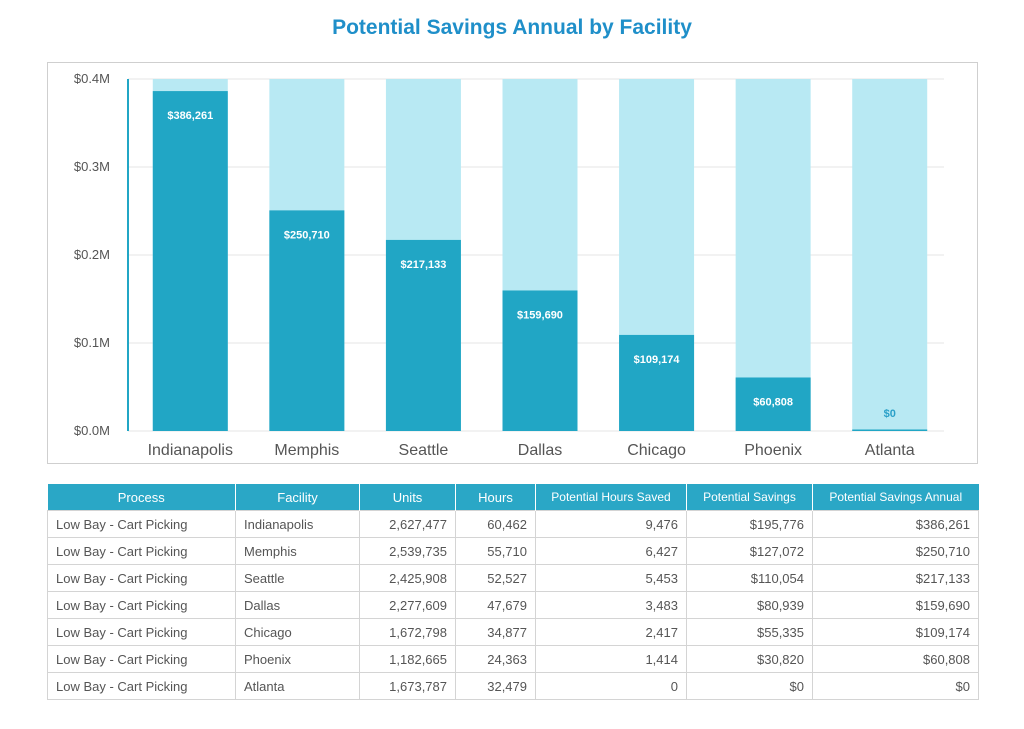 The image size is (1024, 729). Describe the element at coordinates (611, 605) in the screenshot. I see `cell-potential-hours-saved: 3,483` at that location.